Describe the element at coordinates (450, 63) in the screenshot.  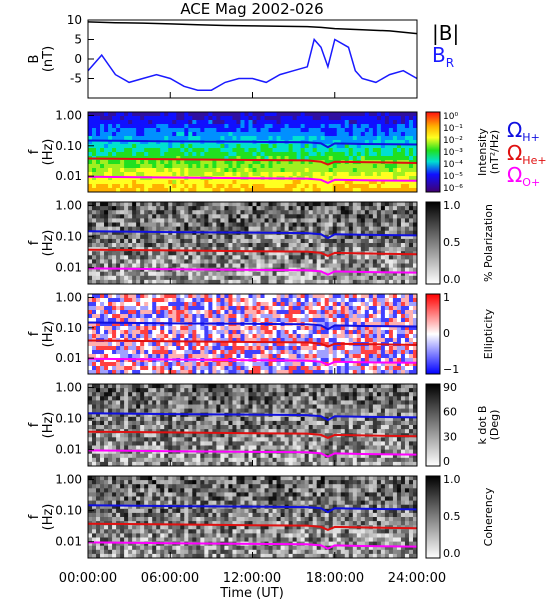
I see `legend-b-r-subscript: R` at that location.